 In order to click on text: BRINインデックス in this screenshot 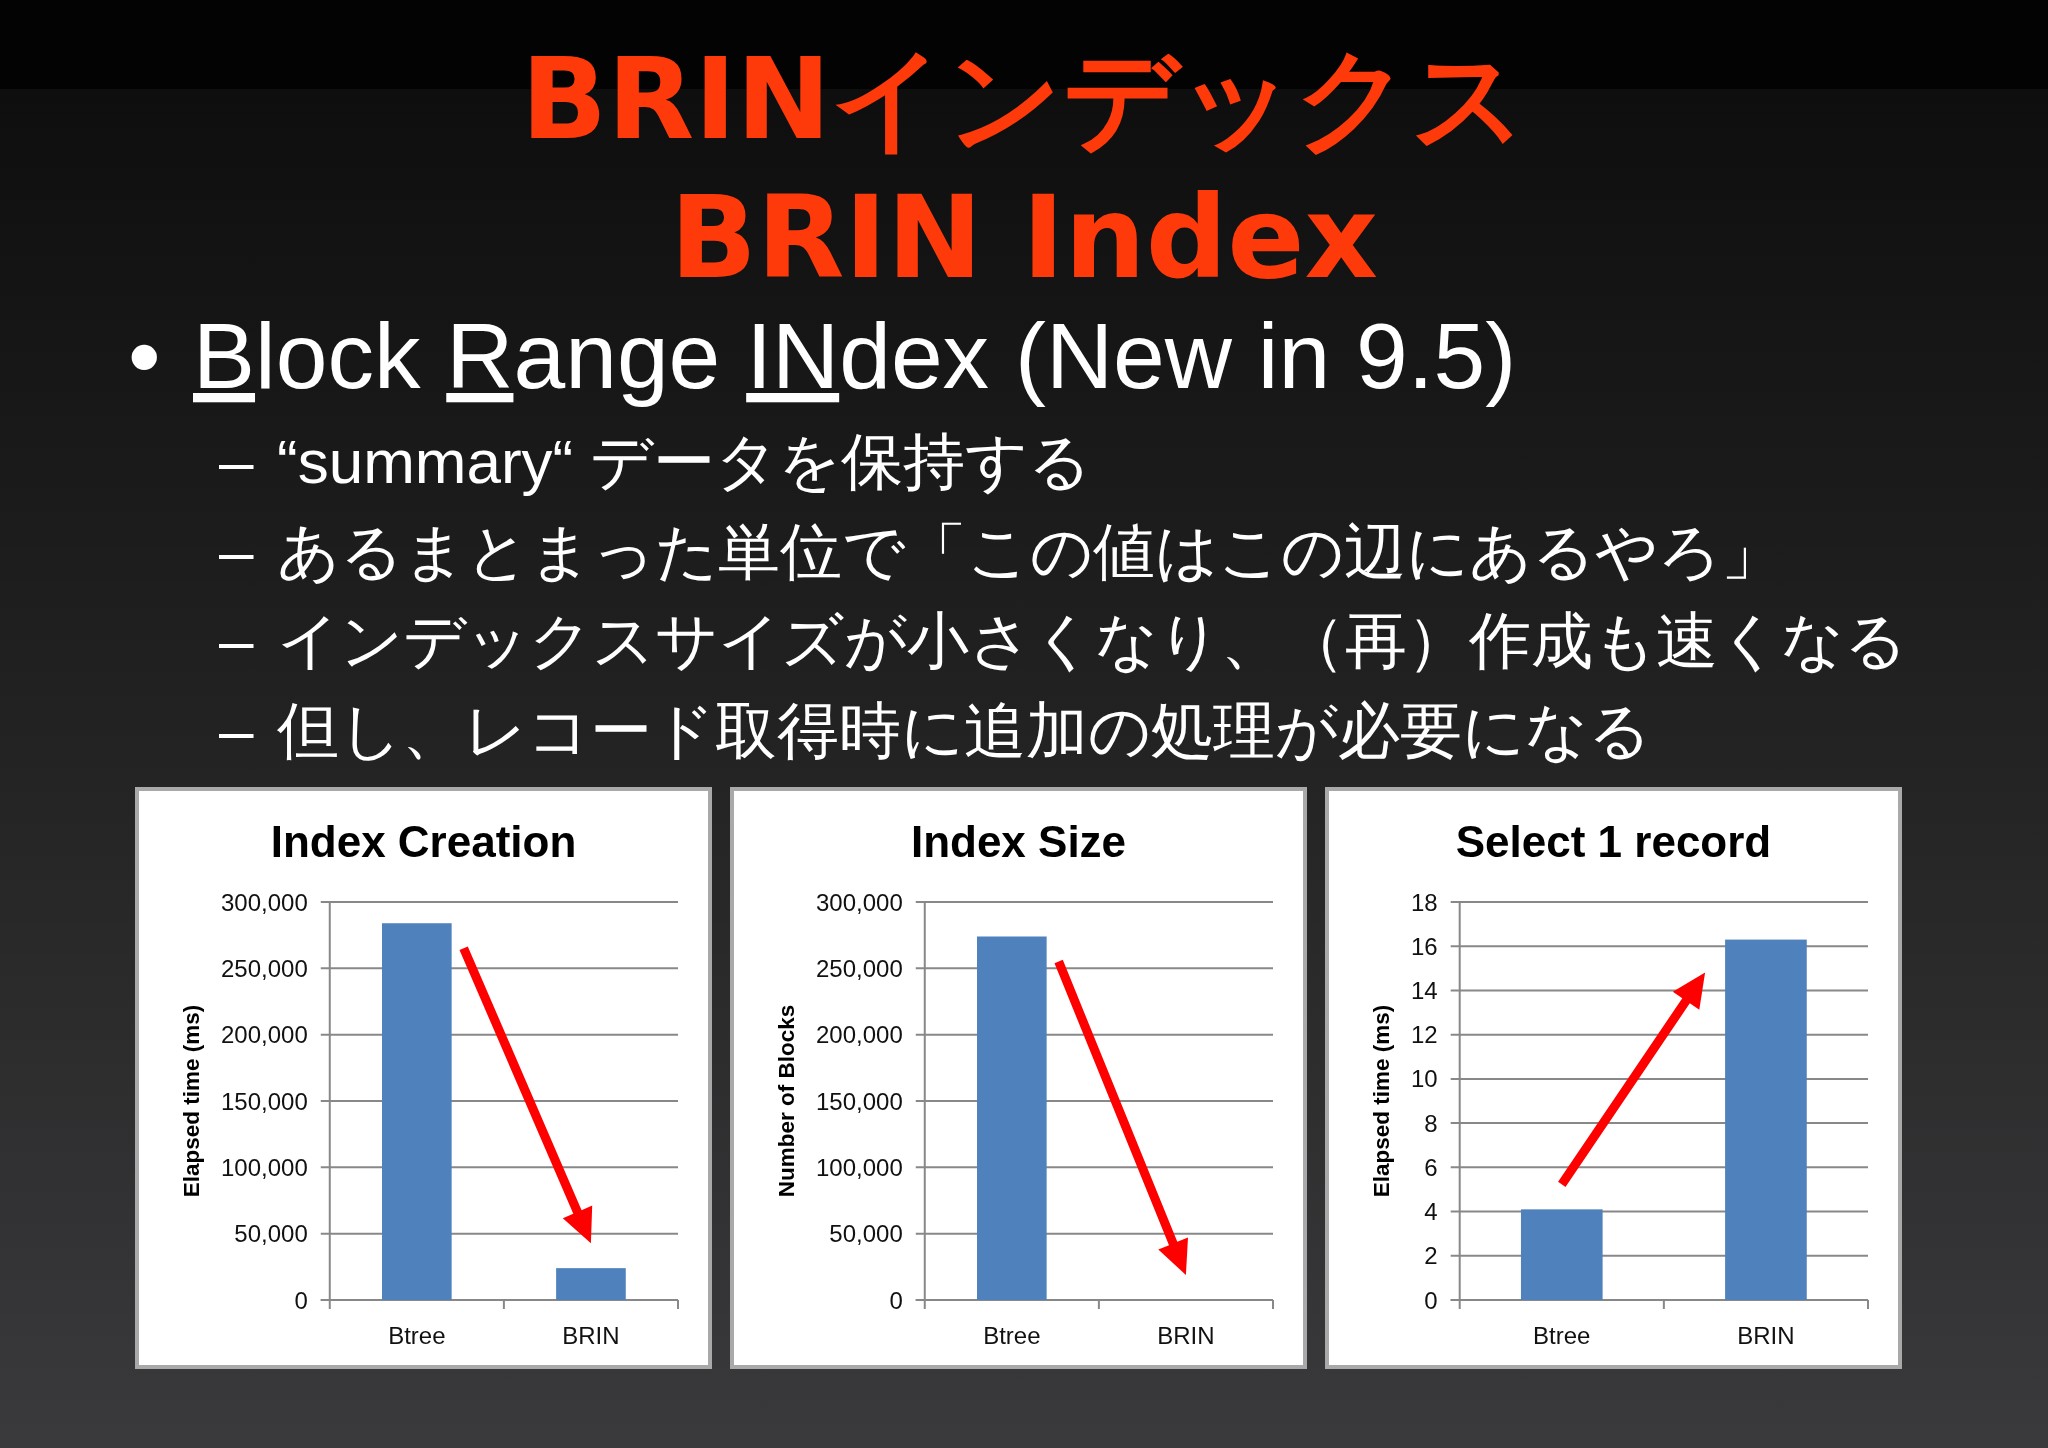, I will do `click(1024, 99)`.